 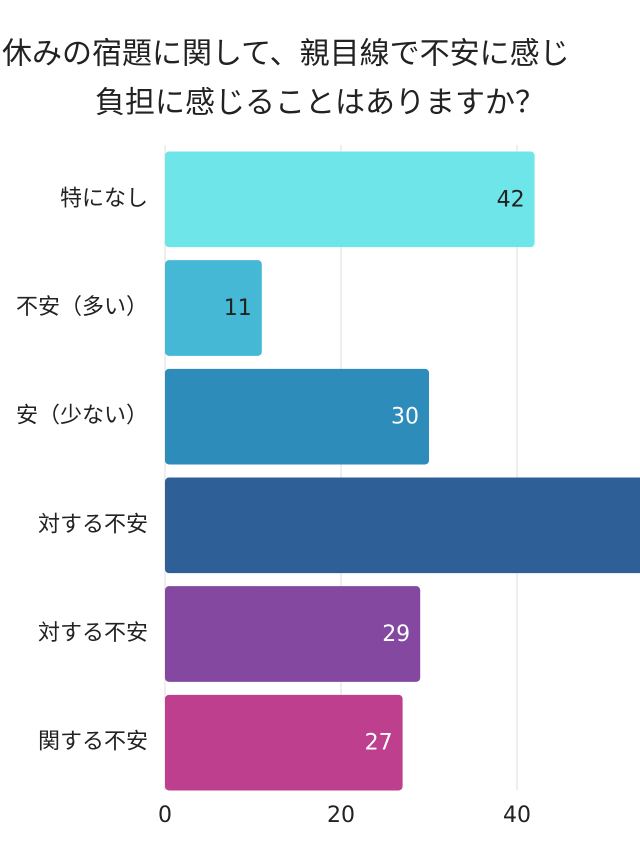 What do you see at coordinates (379, 743) in the screenshot?
I see `value-label: 27` at bounding box center [379, 743].